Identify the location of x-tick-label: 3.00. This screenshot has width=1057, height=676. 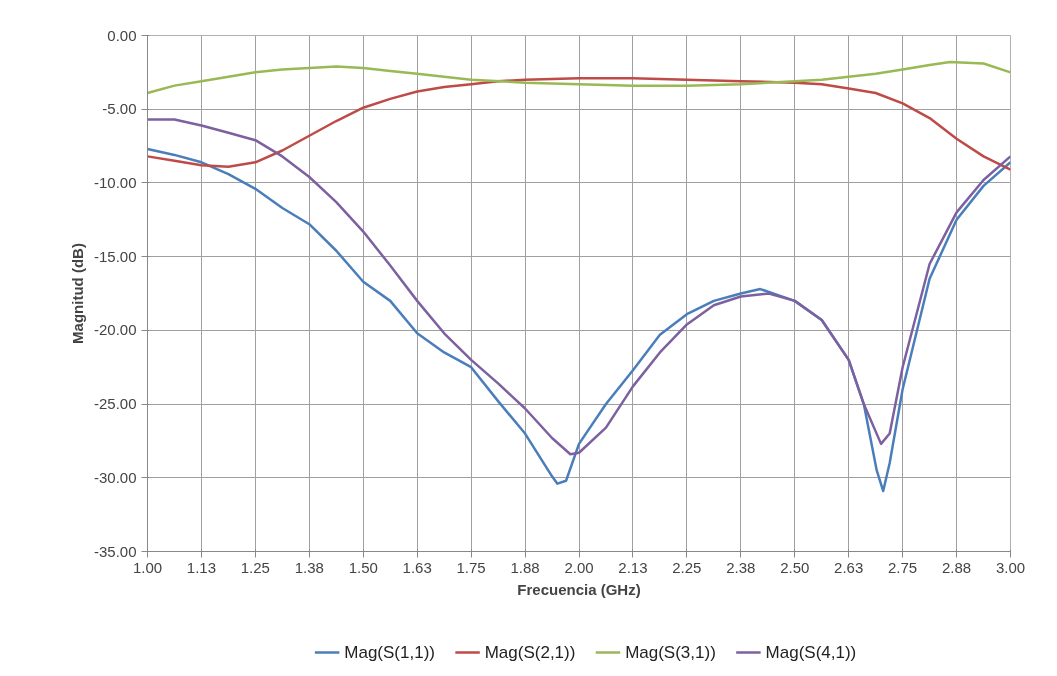
(1010, 567).